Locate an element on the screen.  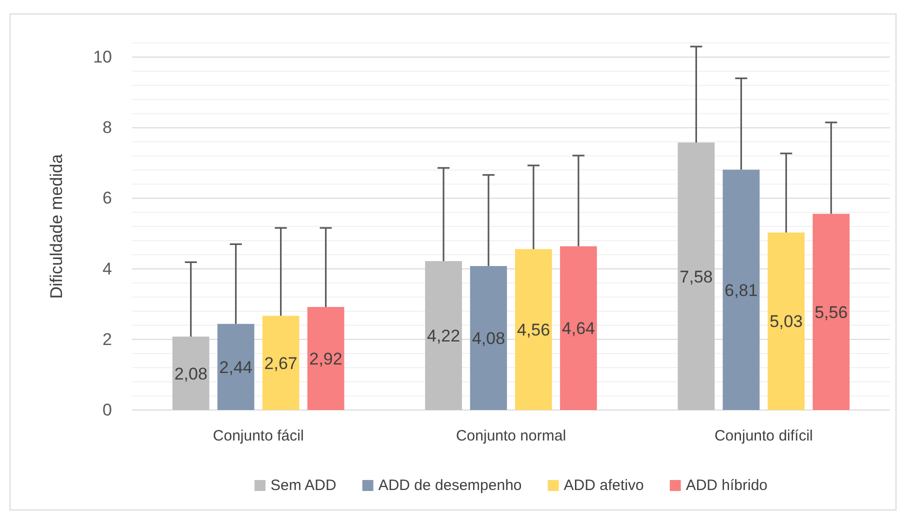
y-tick-label: 8 is located at coordinates (107, 128).